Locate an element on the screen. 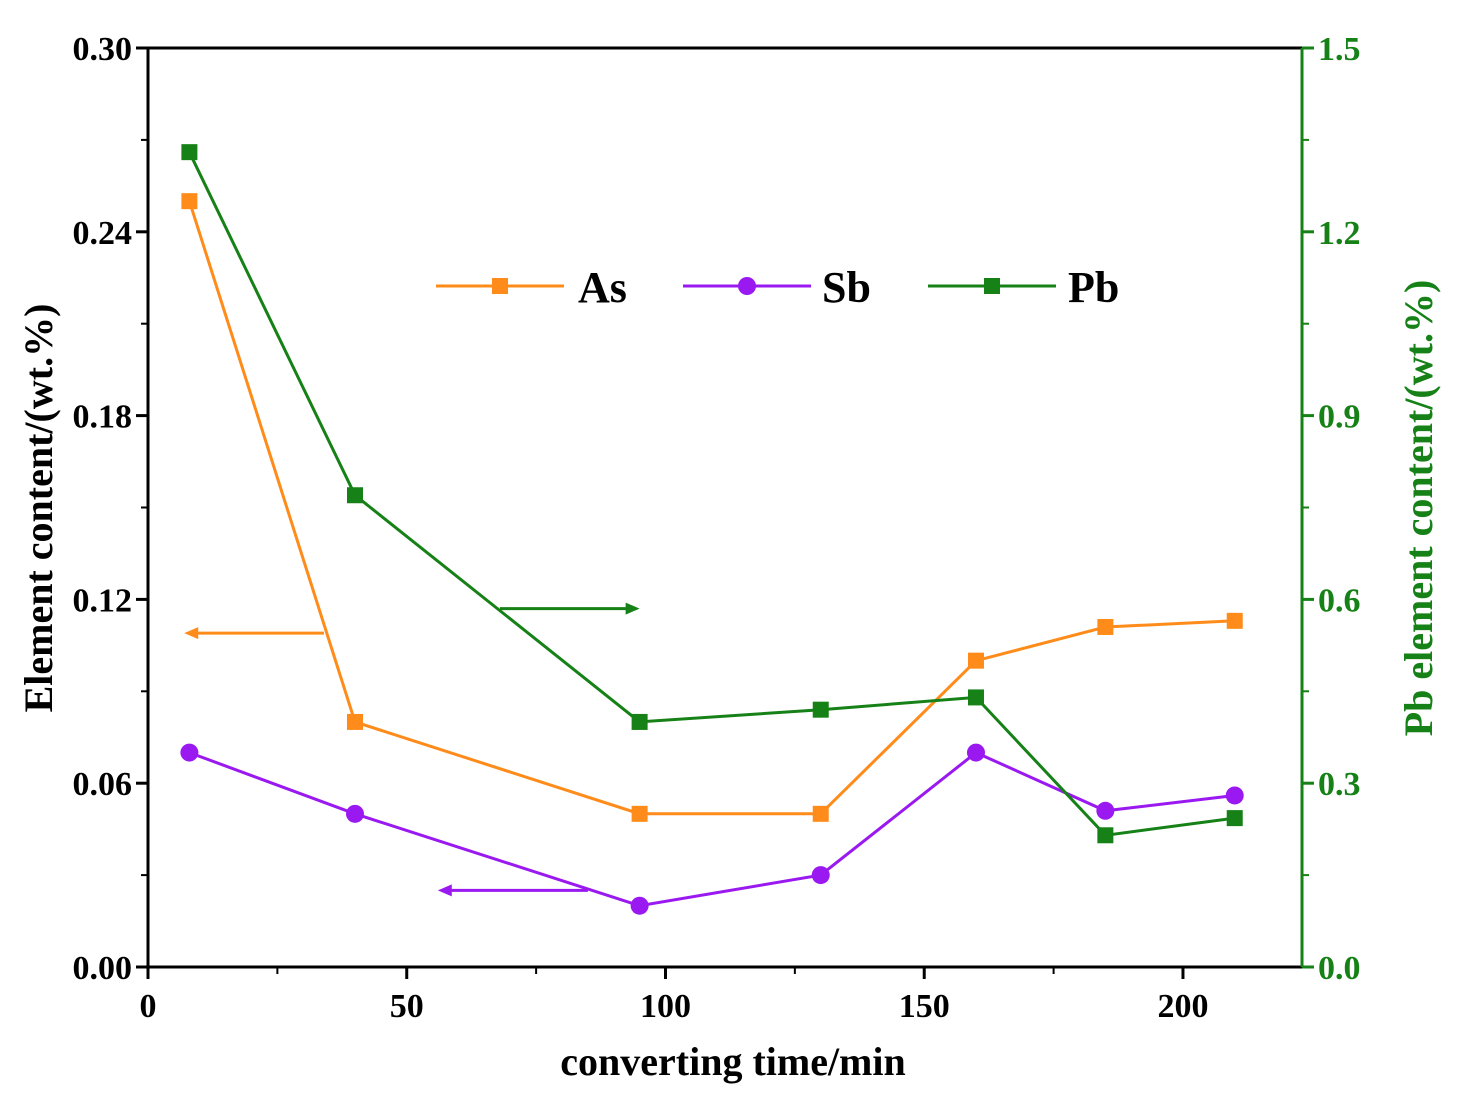  arrow-sb is located at coordinates (512, 890).